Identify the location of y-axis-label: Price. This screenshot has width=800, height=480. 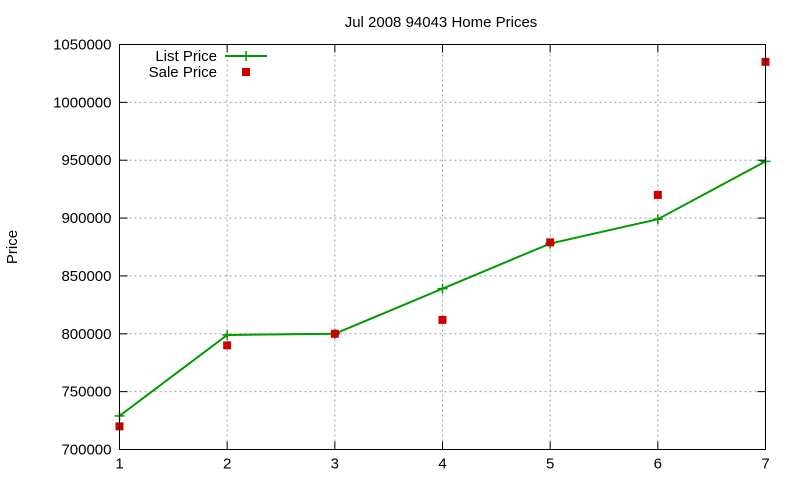
(12, 247).